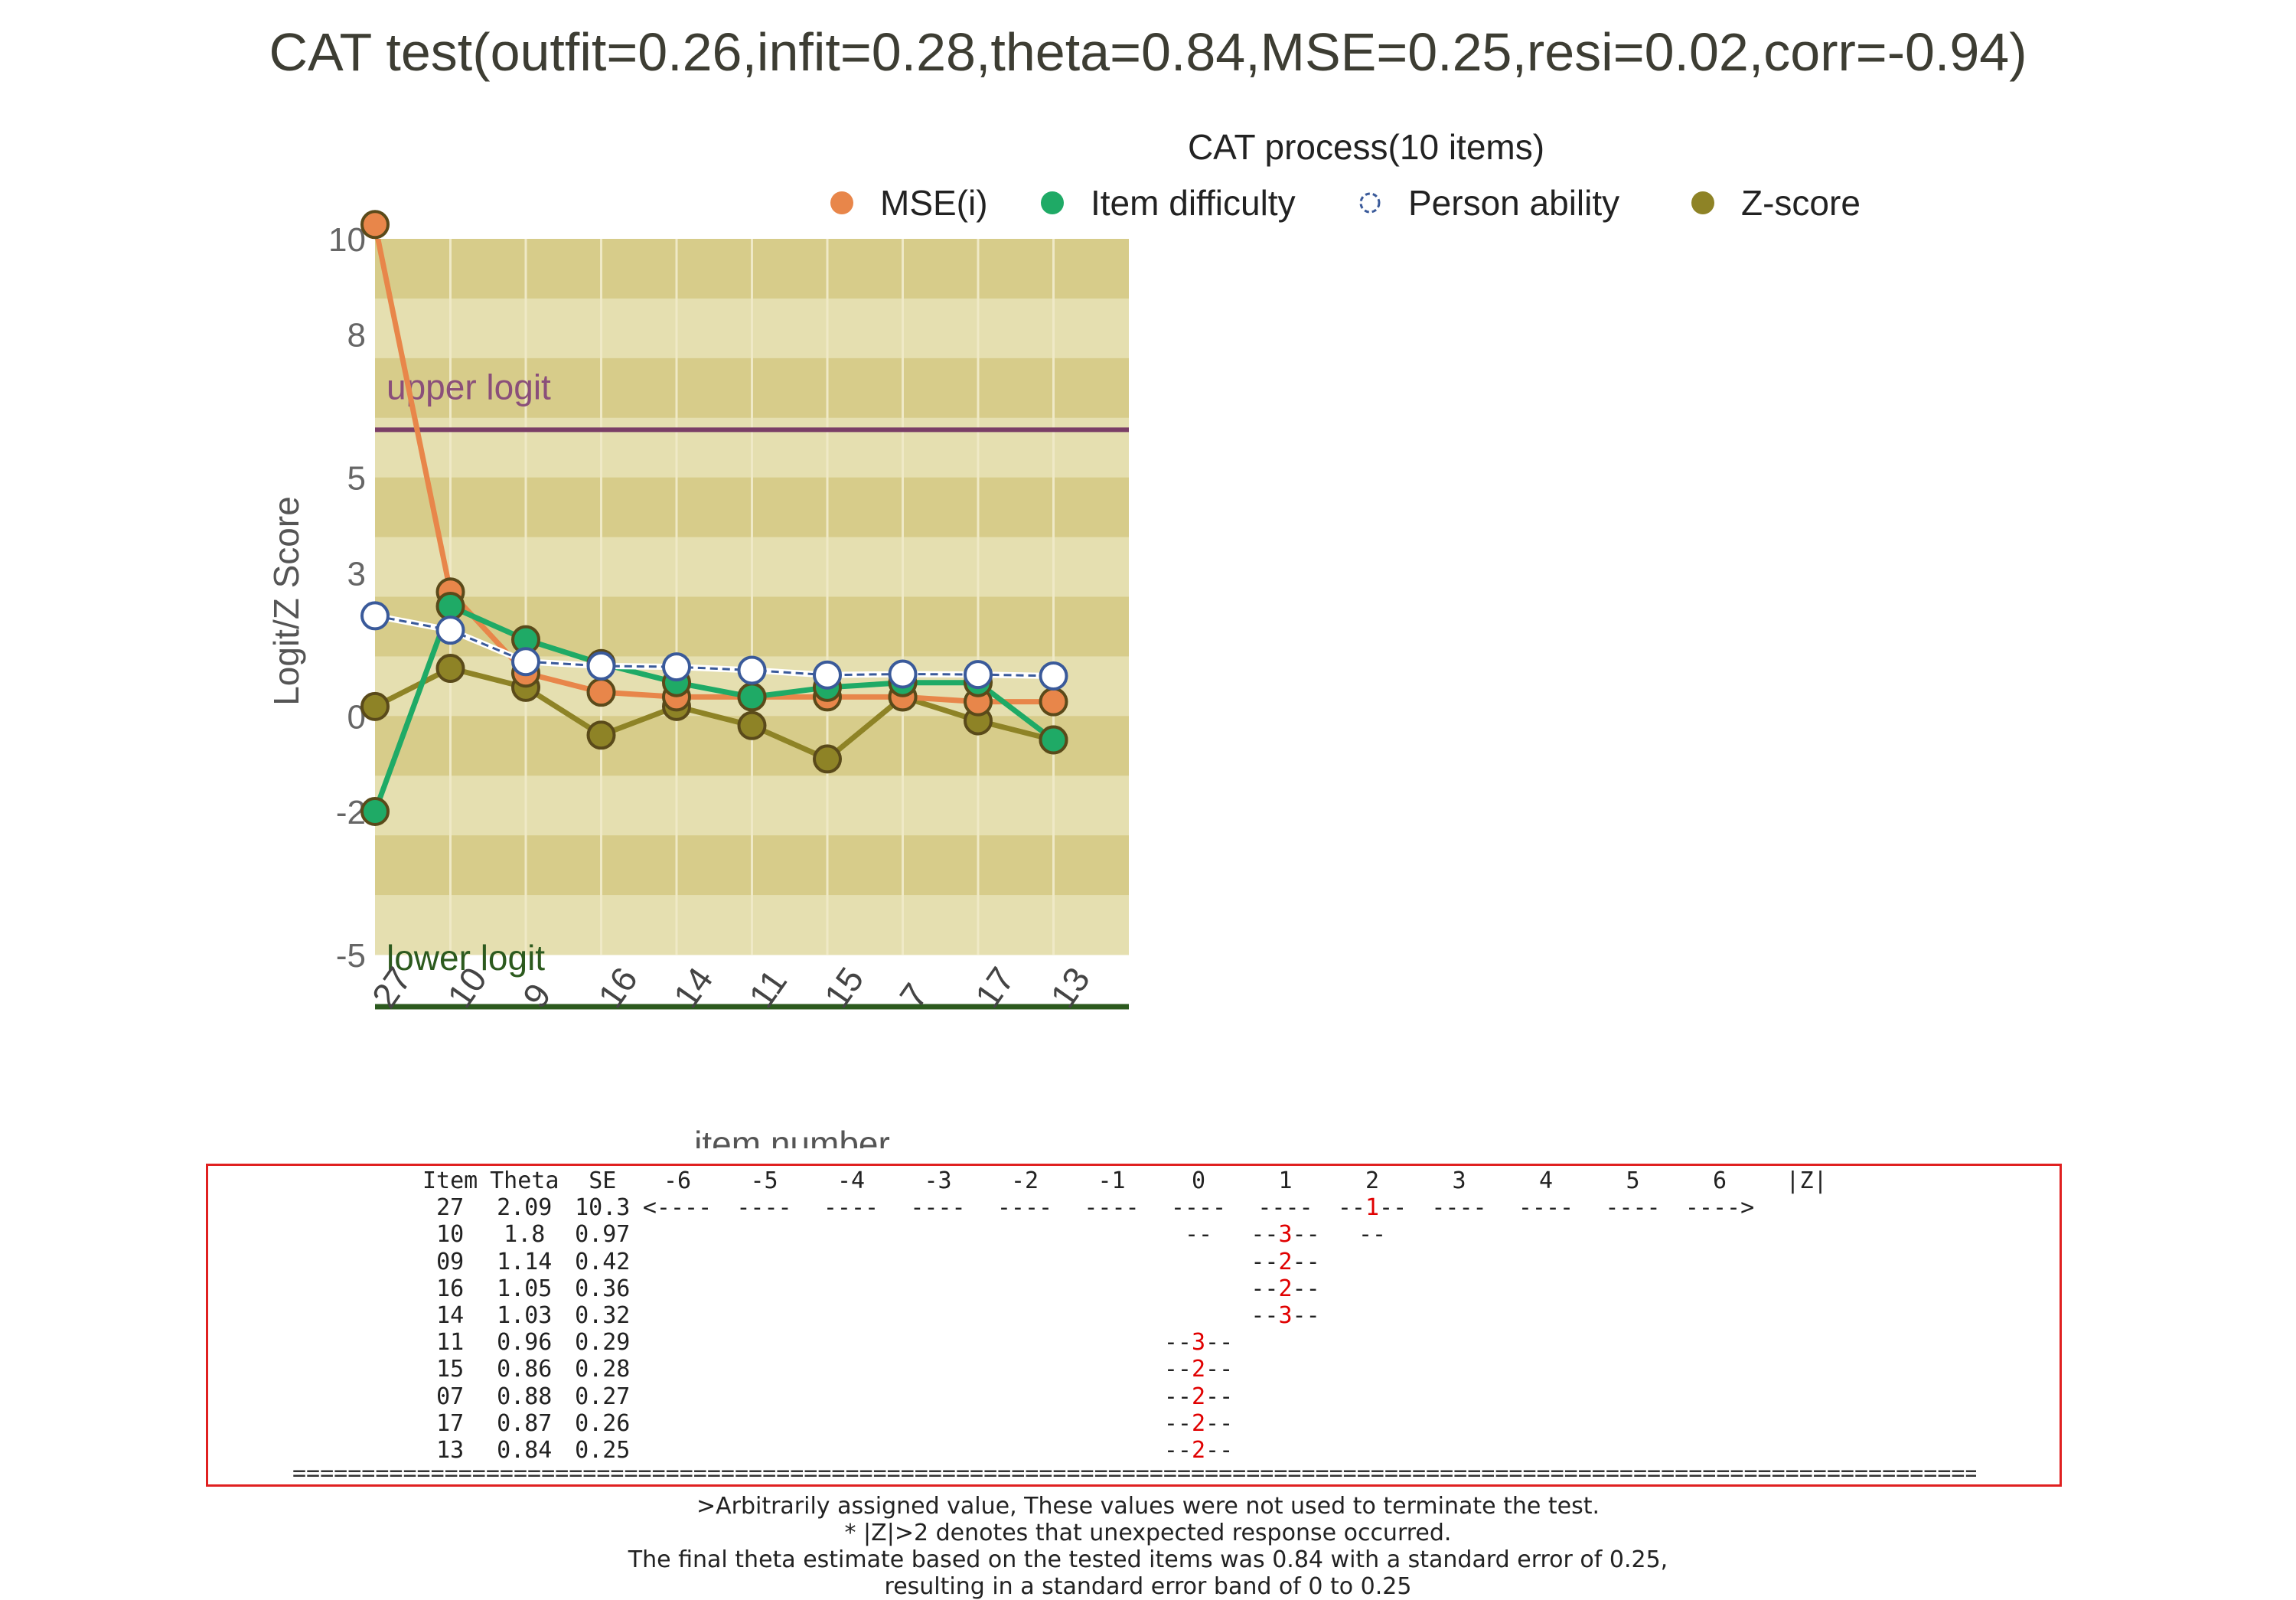 This screenshot has width=2296, height=1600. Describe the element at coordinates (450, 1396) in the screenshot. I see `report-cell: 07` at that location.